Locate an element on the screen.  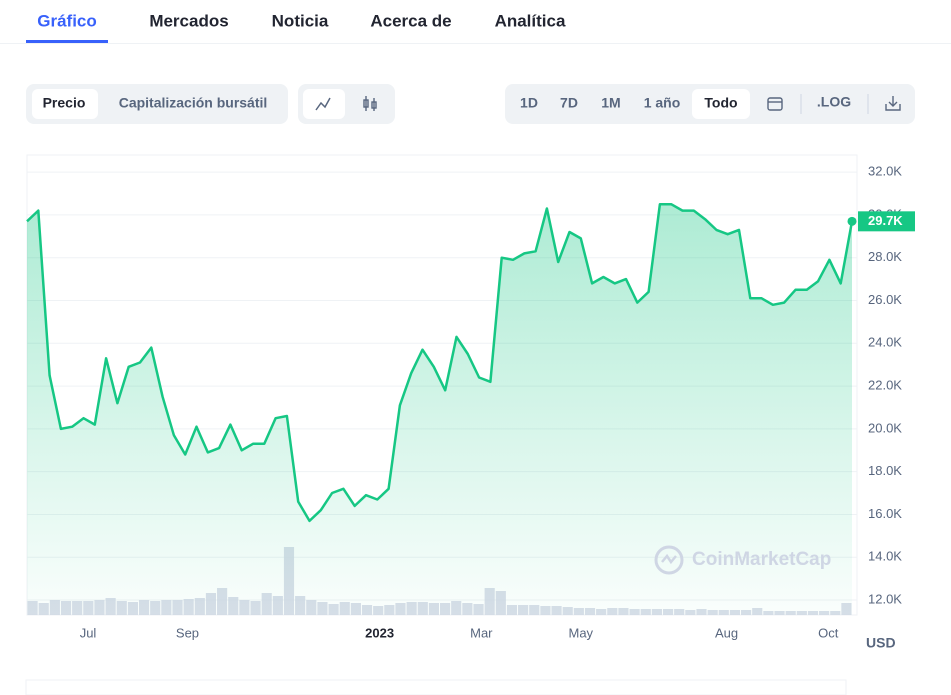
y-tick-label: 18.0K is located at coordinates (885, 470).